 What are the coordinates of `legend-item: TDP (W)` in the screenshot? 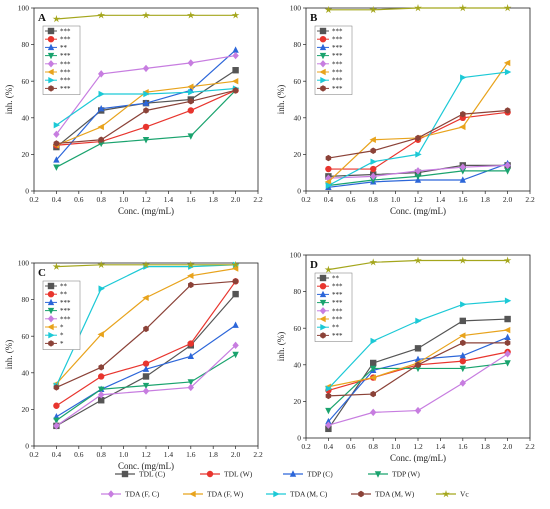 It's located at (394, 474).